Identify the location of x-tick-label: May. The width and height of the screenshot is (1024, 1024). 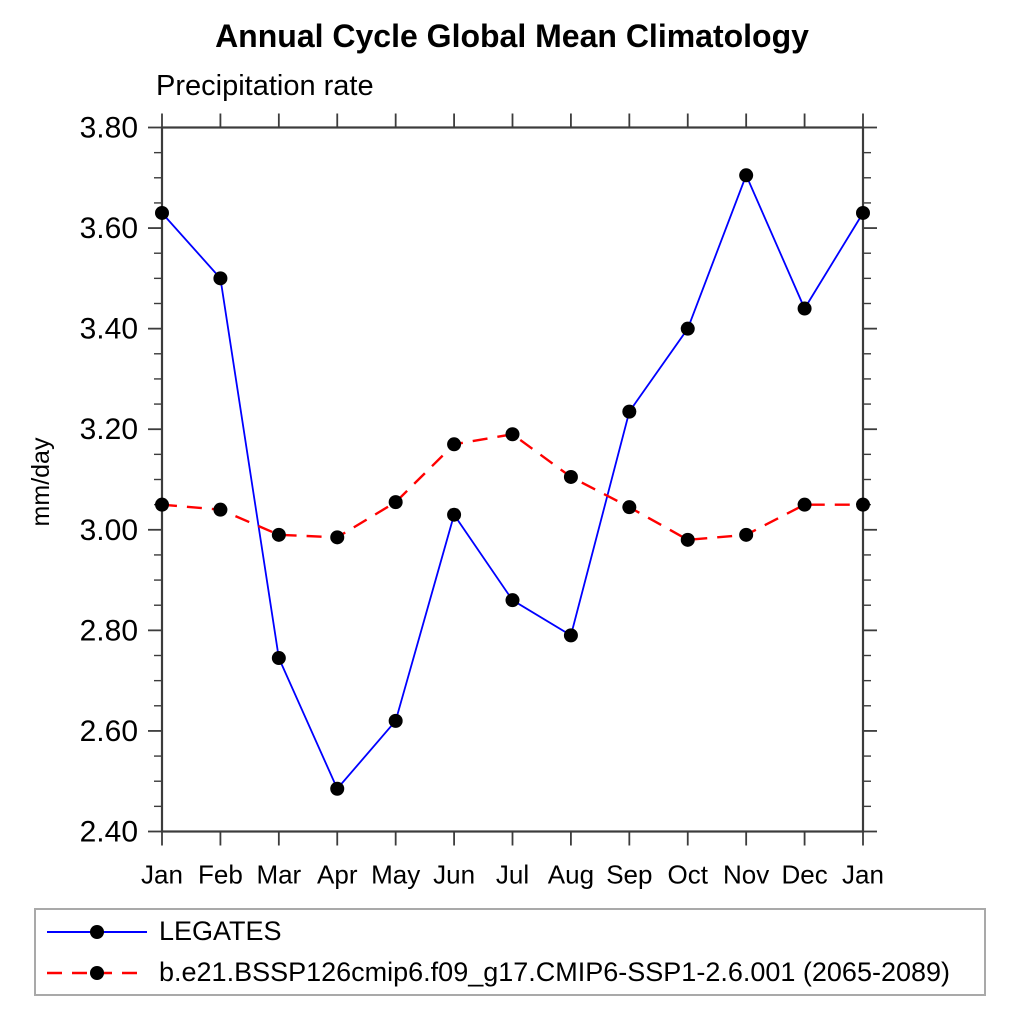
(395, 875).